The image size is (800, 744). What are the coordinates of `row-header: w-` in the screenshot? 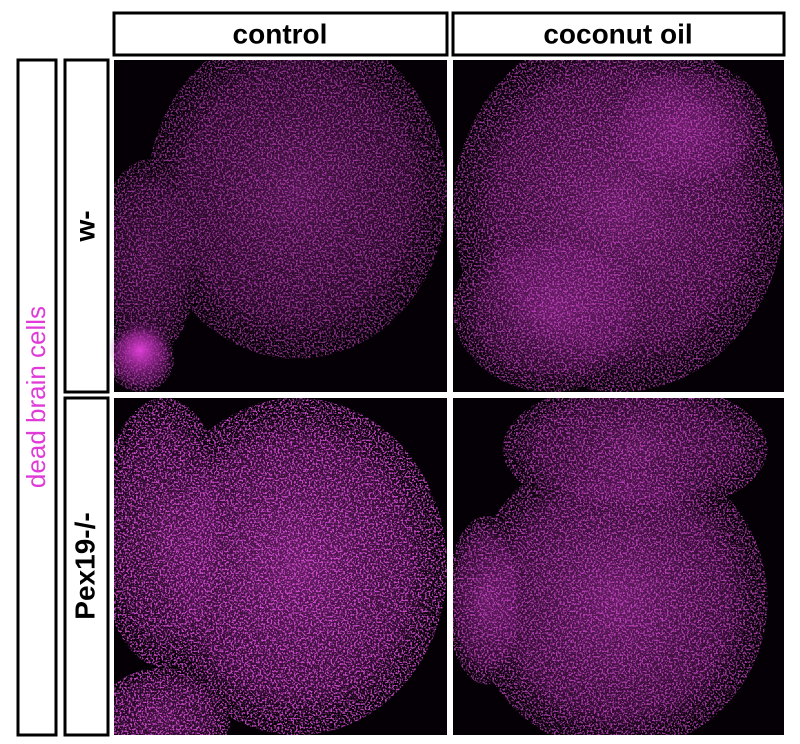 It's located at (84, 226).